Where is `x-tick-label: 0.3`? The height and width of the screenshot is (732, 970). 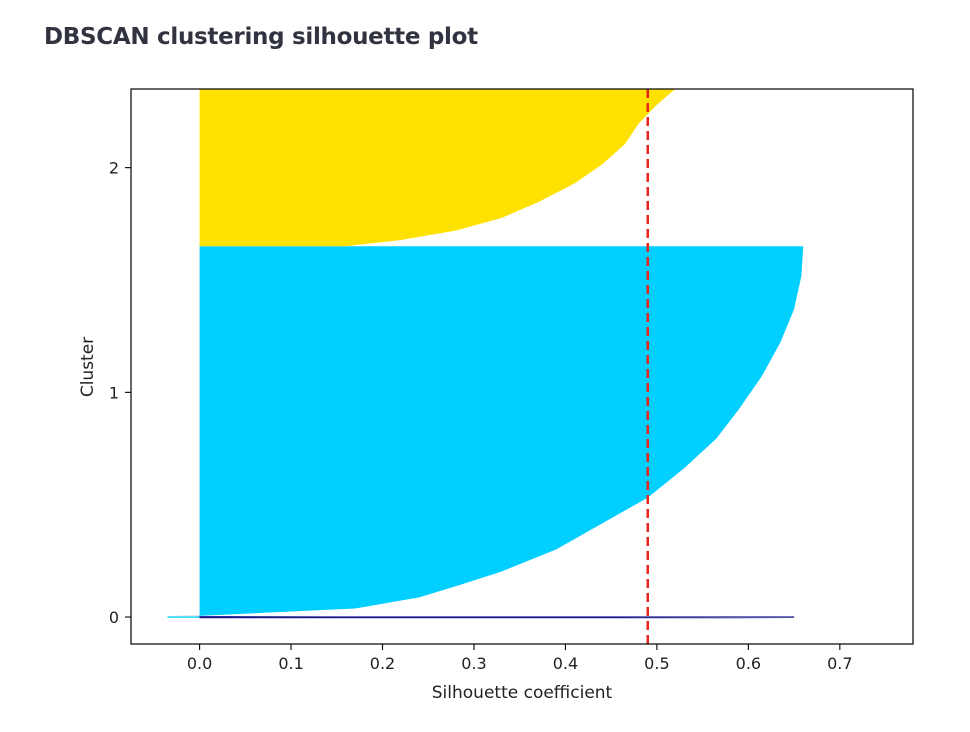
x-tick-label: 0.3 is located at coordinates (473, 663).